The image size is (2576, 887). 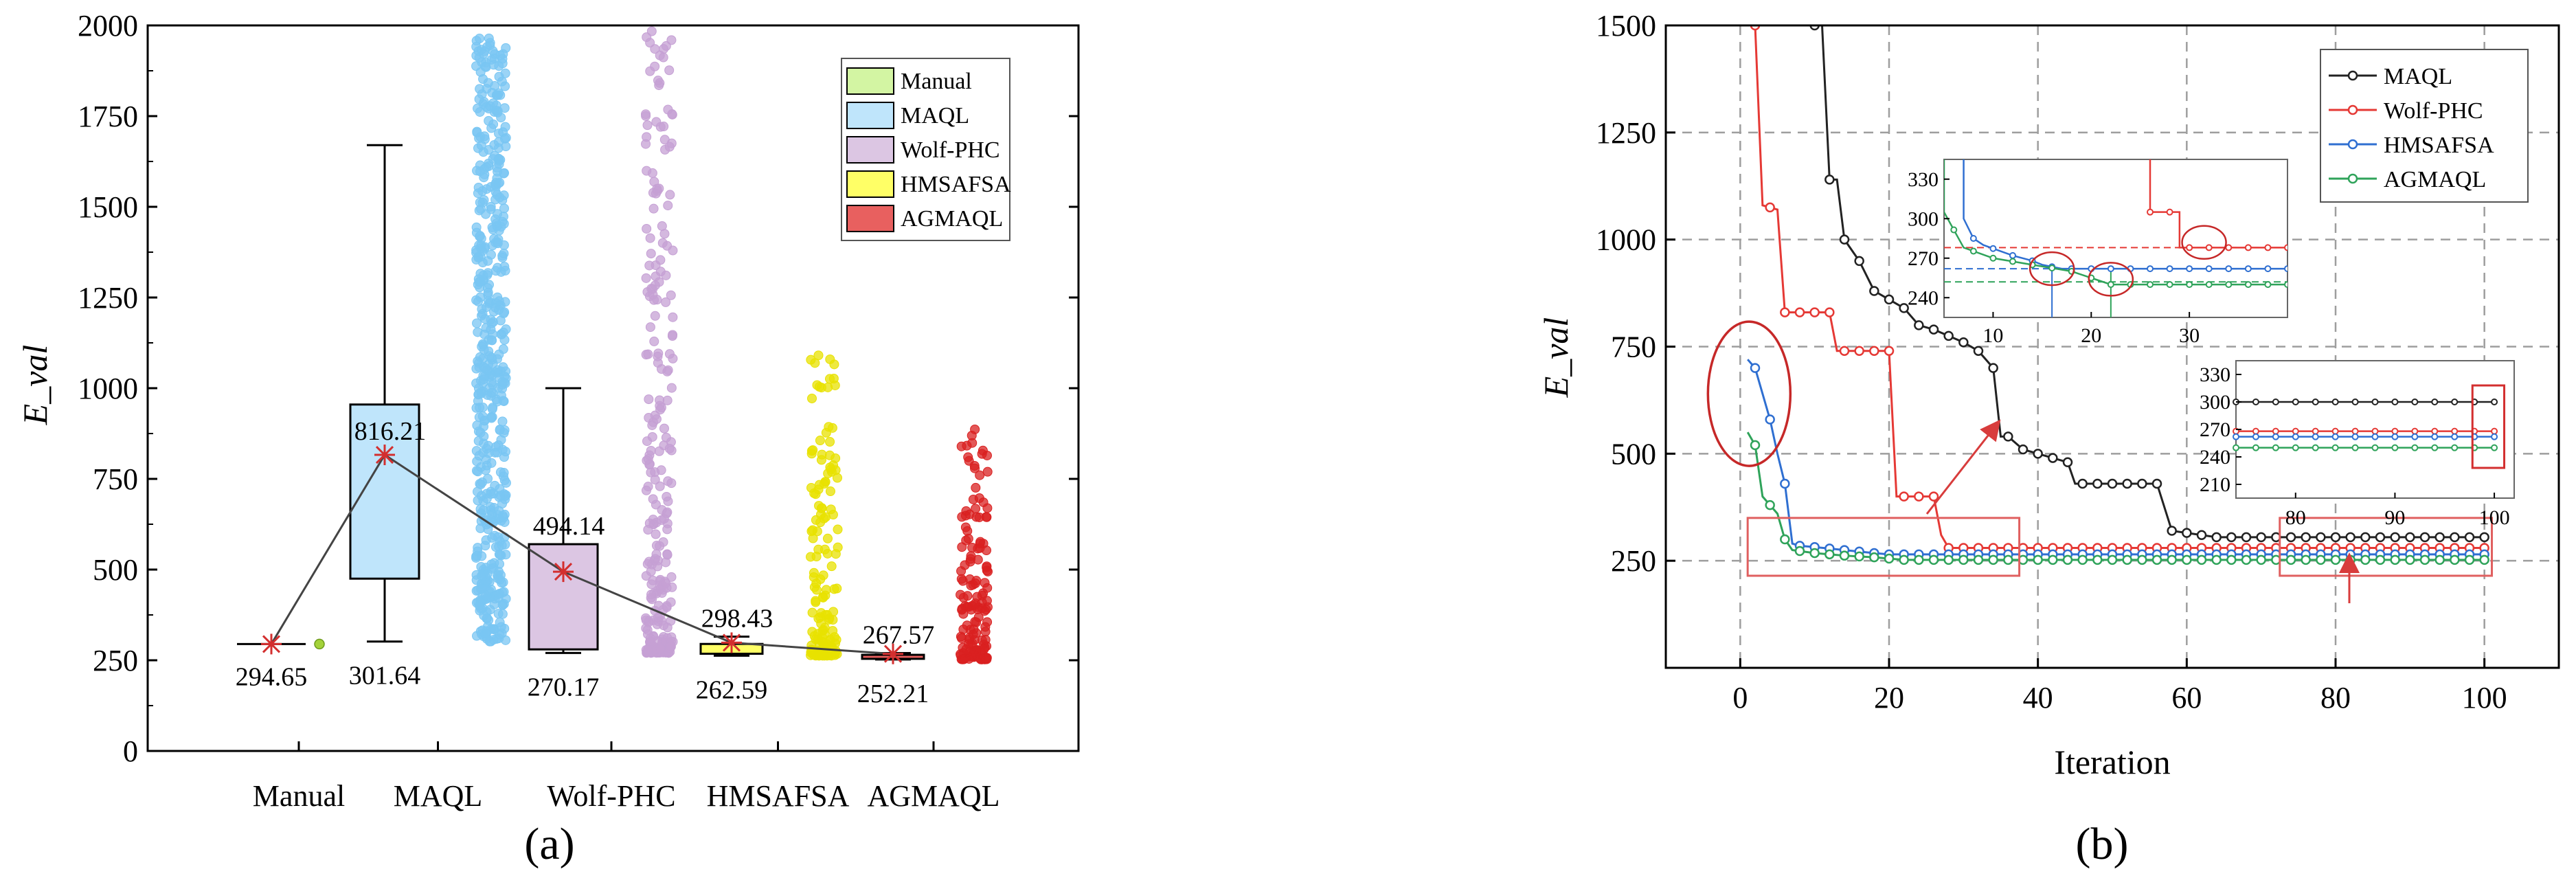 What do you see at coordinates (2215, 403) in the screenshot?
I see `inset-y-tick-label: 300` at bounding box center [2215, 403].